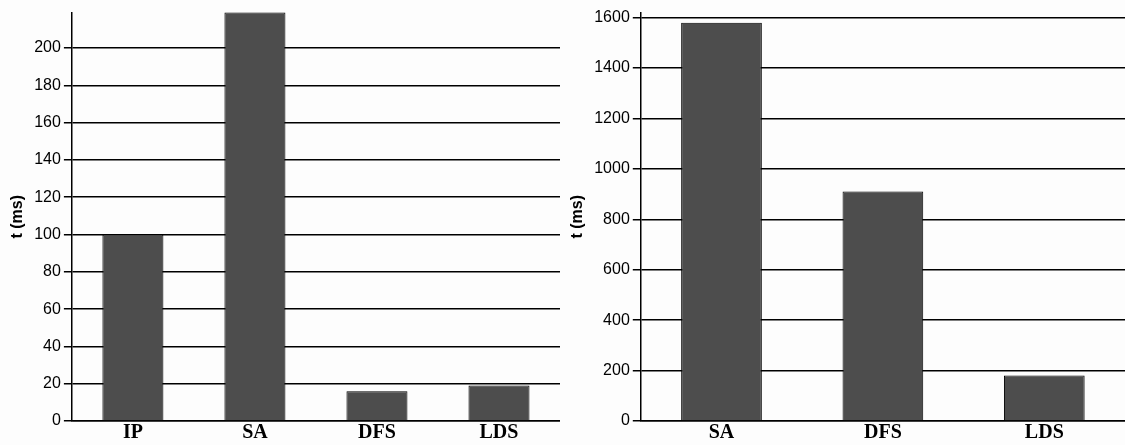 The width and height of the screenshot is (1125, 445). What do you see at coordinates (52, 271) in the screenshot?
I see `y-tick-label: 80` at bounding box center [52, 271].